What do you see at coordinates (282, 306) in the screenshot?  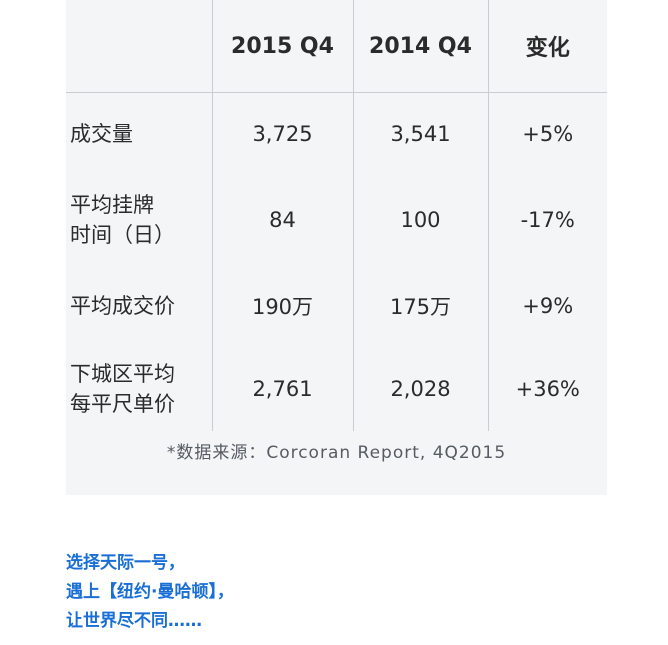 I see `value-2015: 190万` at bounding box center [282, 306].